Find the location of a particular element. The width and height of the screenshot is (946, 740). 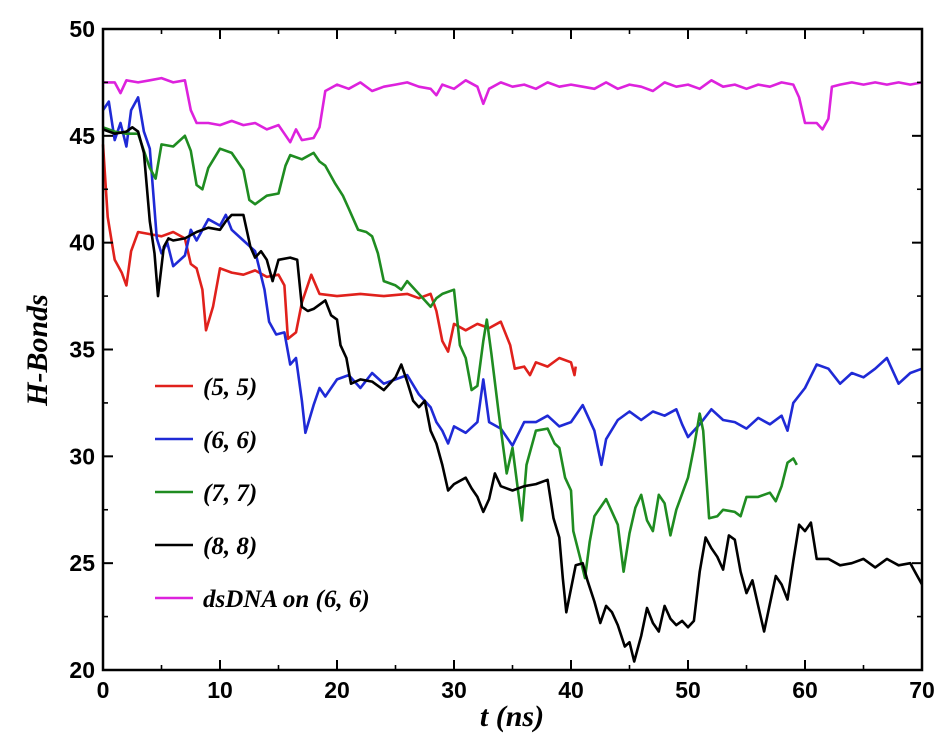

x-tick-label: 0 is located at coordinates (103, 690).